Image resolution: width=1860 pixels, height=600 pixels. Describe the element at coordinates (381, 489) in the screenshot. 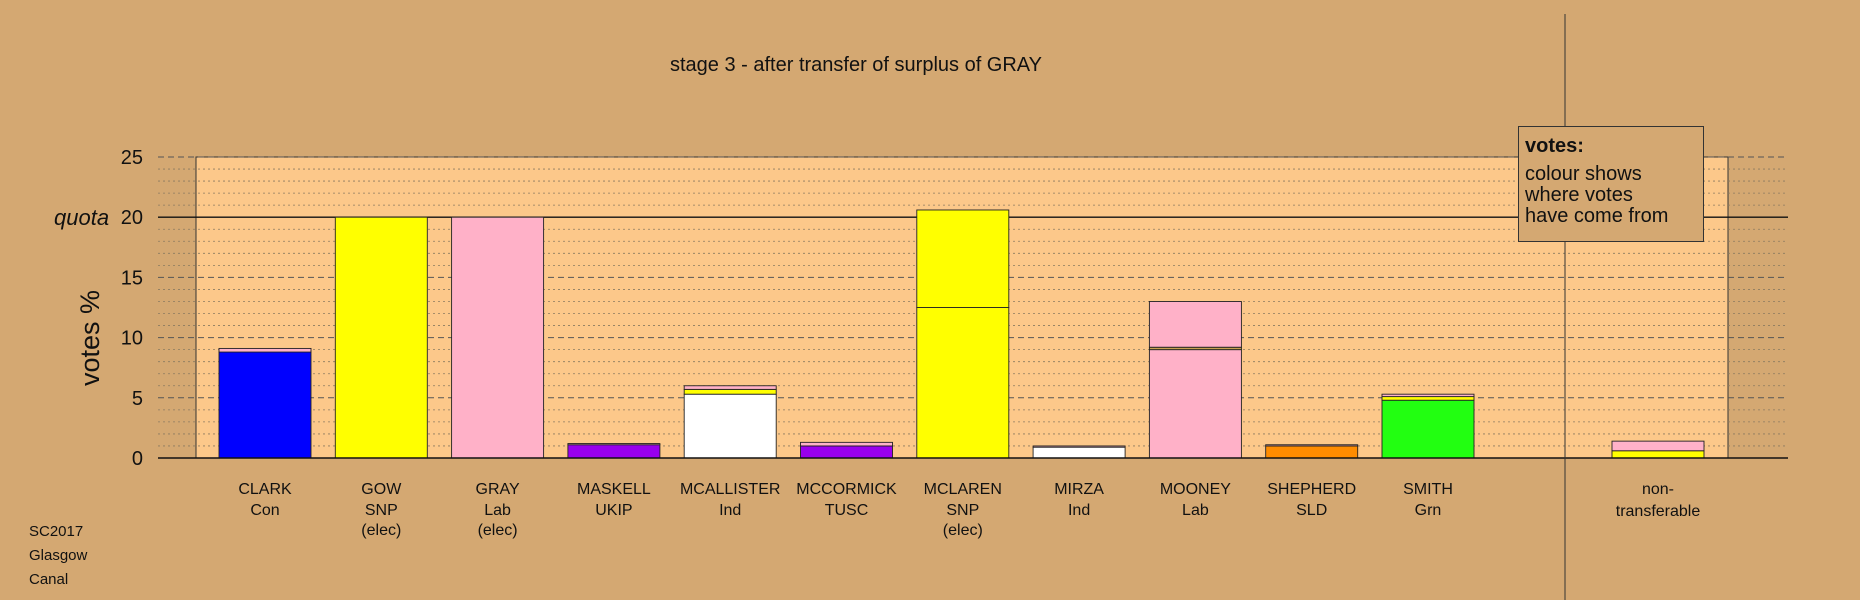

I see `candidate-name-label: GOW` at that location.